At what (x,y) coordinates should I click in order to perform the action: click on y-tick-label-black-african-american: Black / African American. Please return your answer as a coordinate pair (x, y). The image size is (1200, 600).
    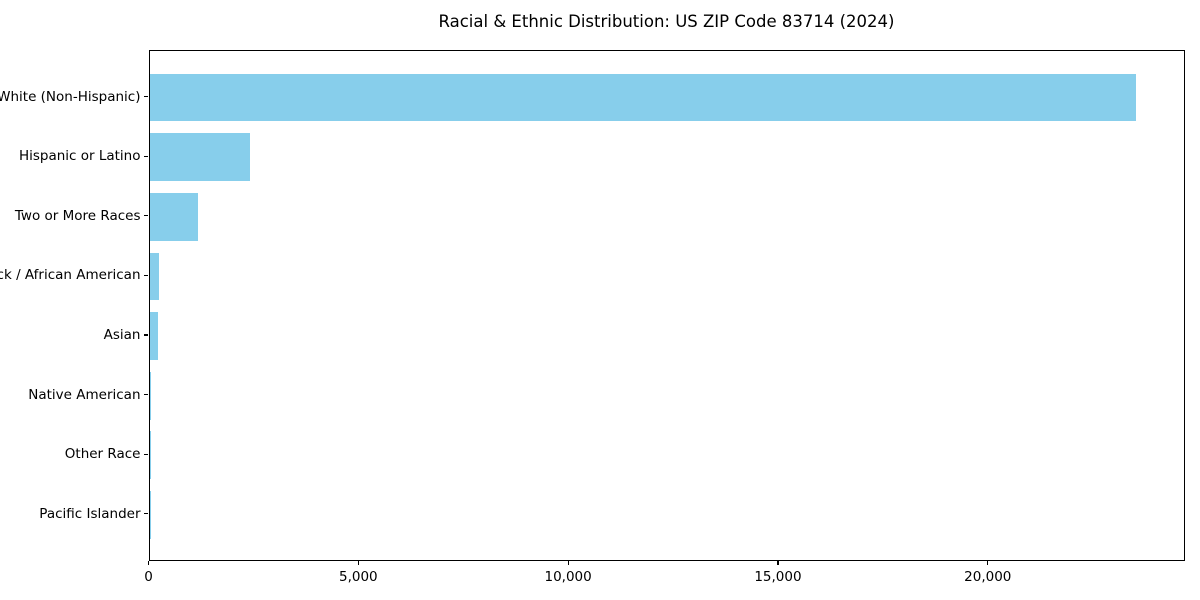
    Looking at the image, I should click on (70, 275).